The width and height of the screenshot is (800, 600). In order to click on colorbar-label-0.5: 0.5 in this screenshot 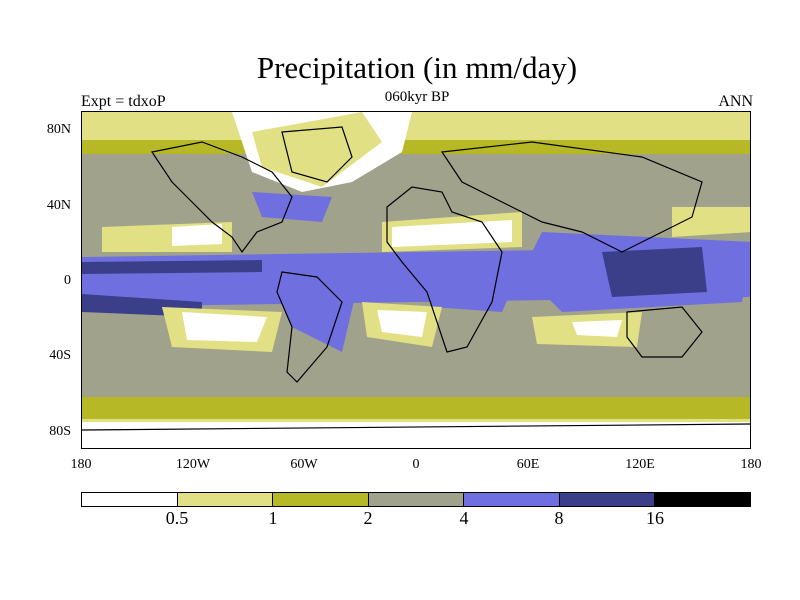, I will do `click(177, 518)`.